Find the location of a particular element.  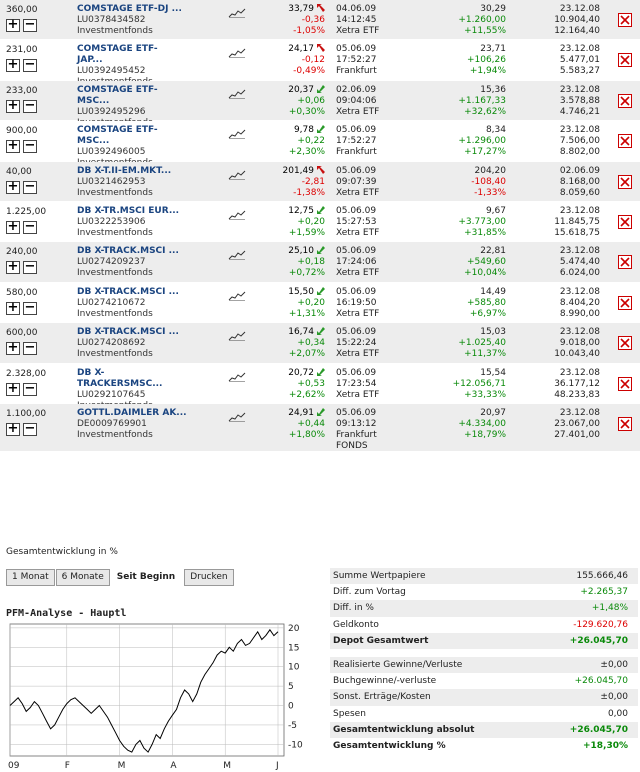

tab-since-start: Seit Beginn is located at coordinates (146, 577).